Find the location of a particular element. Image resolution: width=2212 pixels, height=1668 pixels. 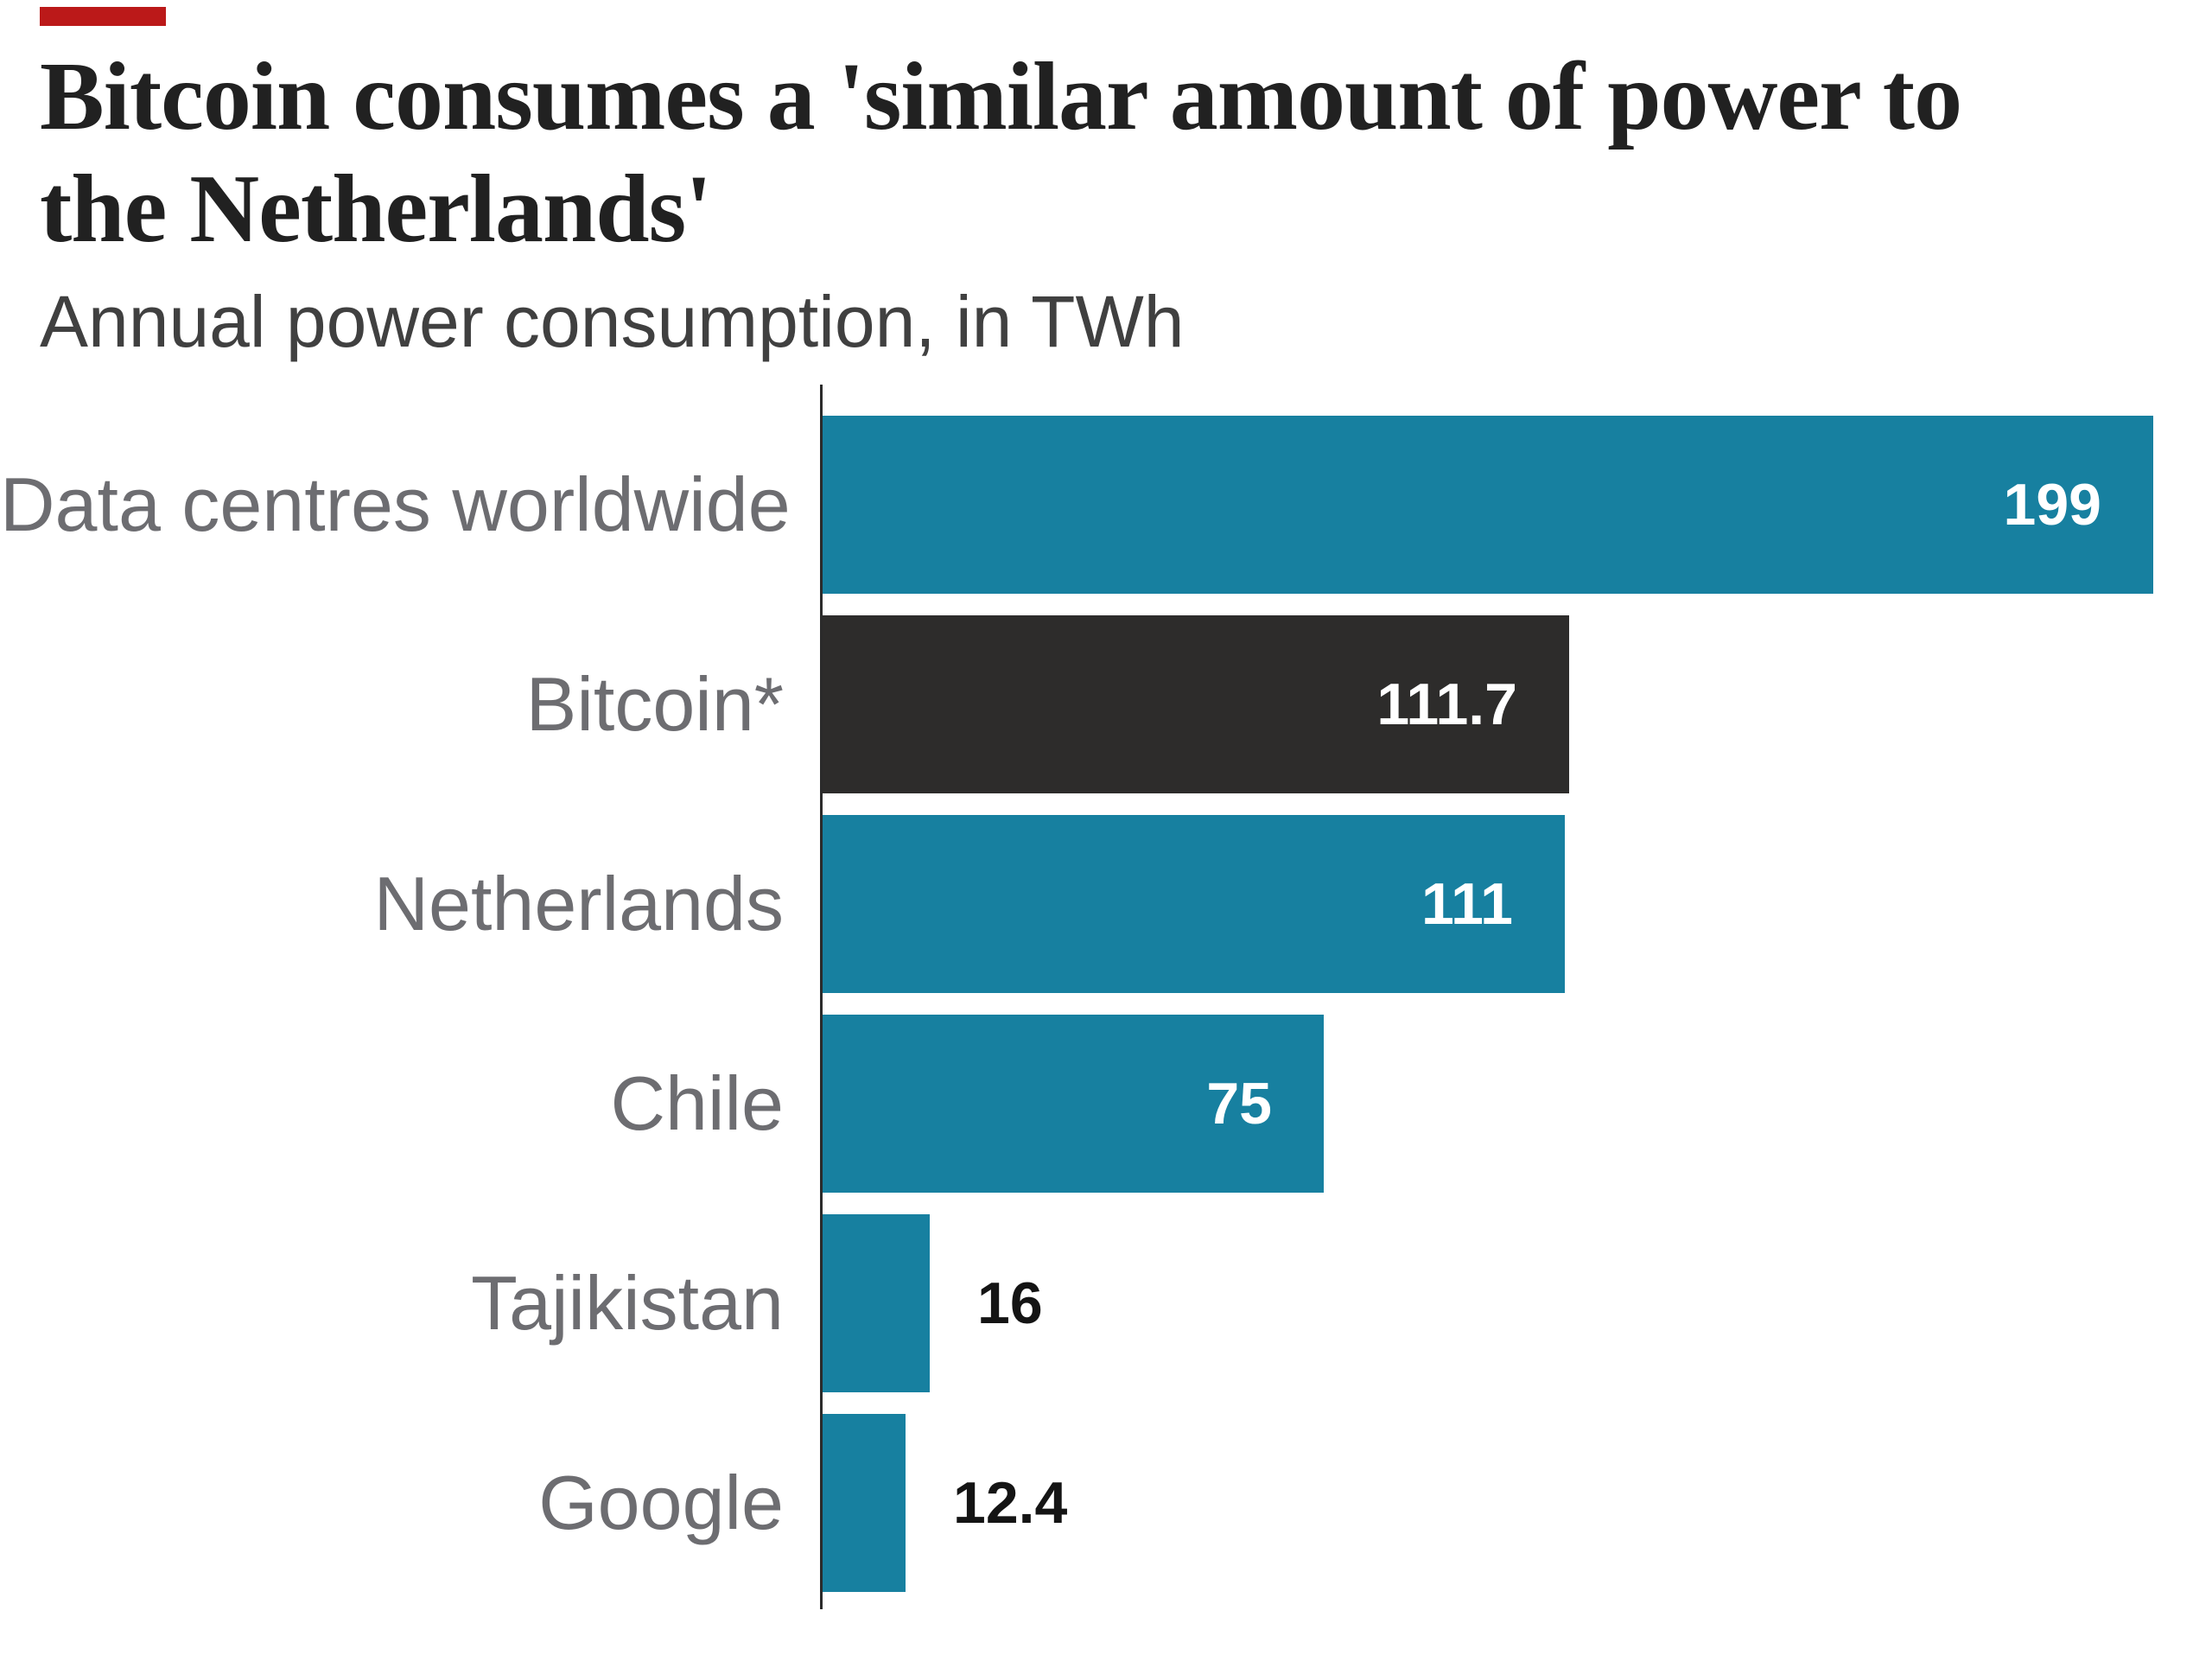

category-label: Tajikistan is located at coordinates (627, 1303).